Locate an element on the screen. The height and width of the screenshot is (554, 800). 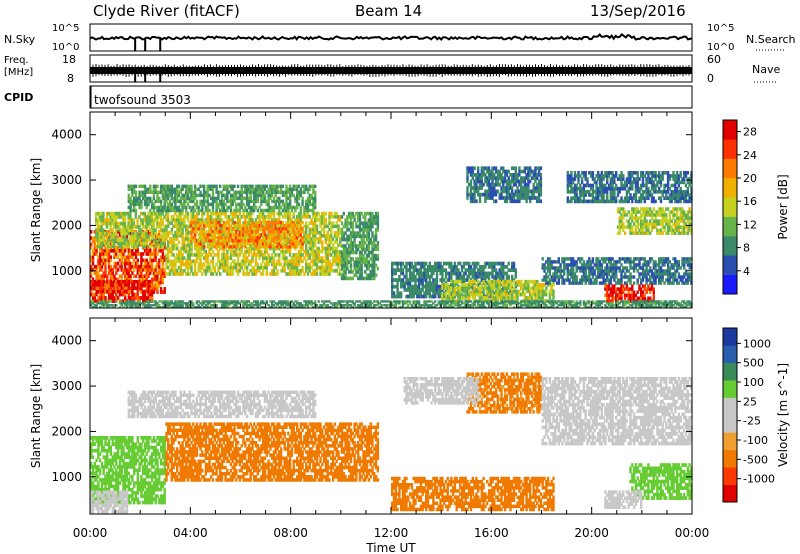
nsearch-tick-top: 10^5 is located at coordinates (720, 28).